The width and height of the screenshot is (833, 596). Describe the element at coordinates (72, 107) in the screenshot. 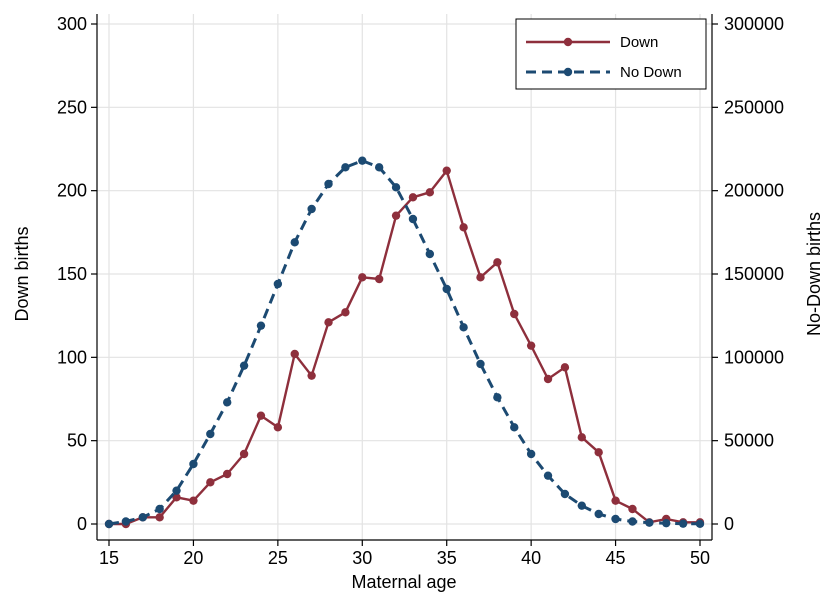

I see `y-left-tick-label: 250` at that location.